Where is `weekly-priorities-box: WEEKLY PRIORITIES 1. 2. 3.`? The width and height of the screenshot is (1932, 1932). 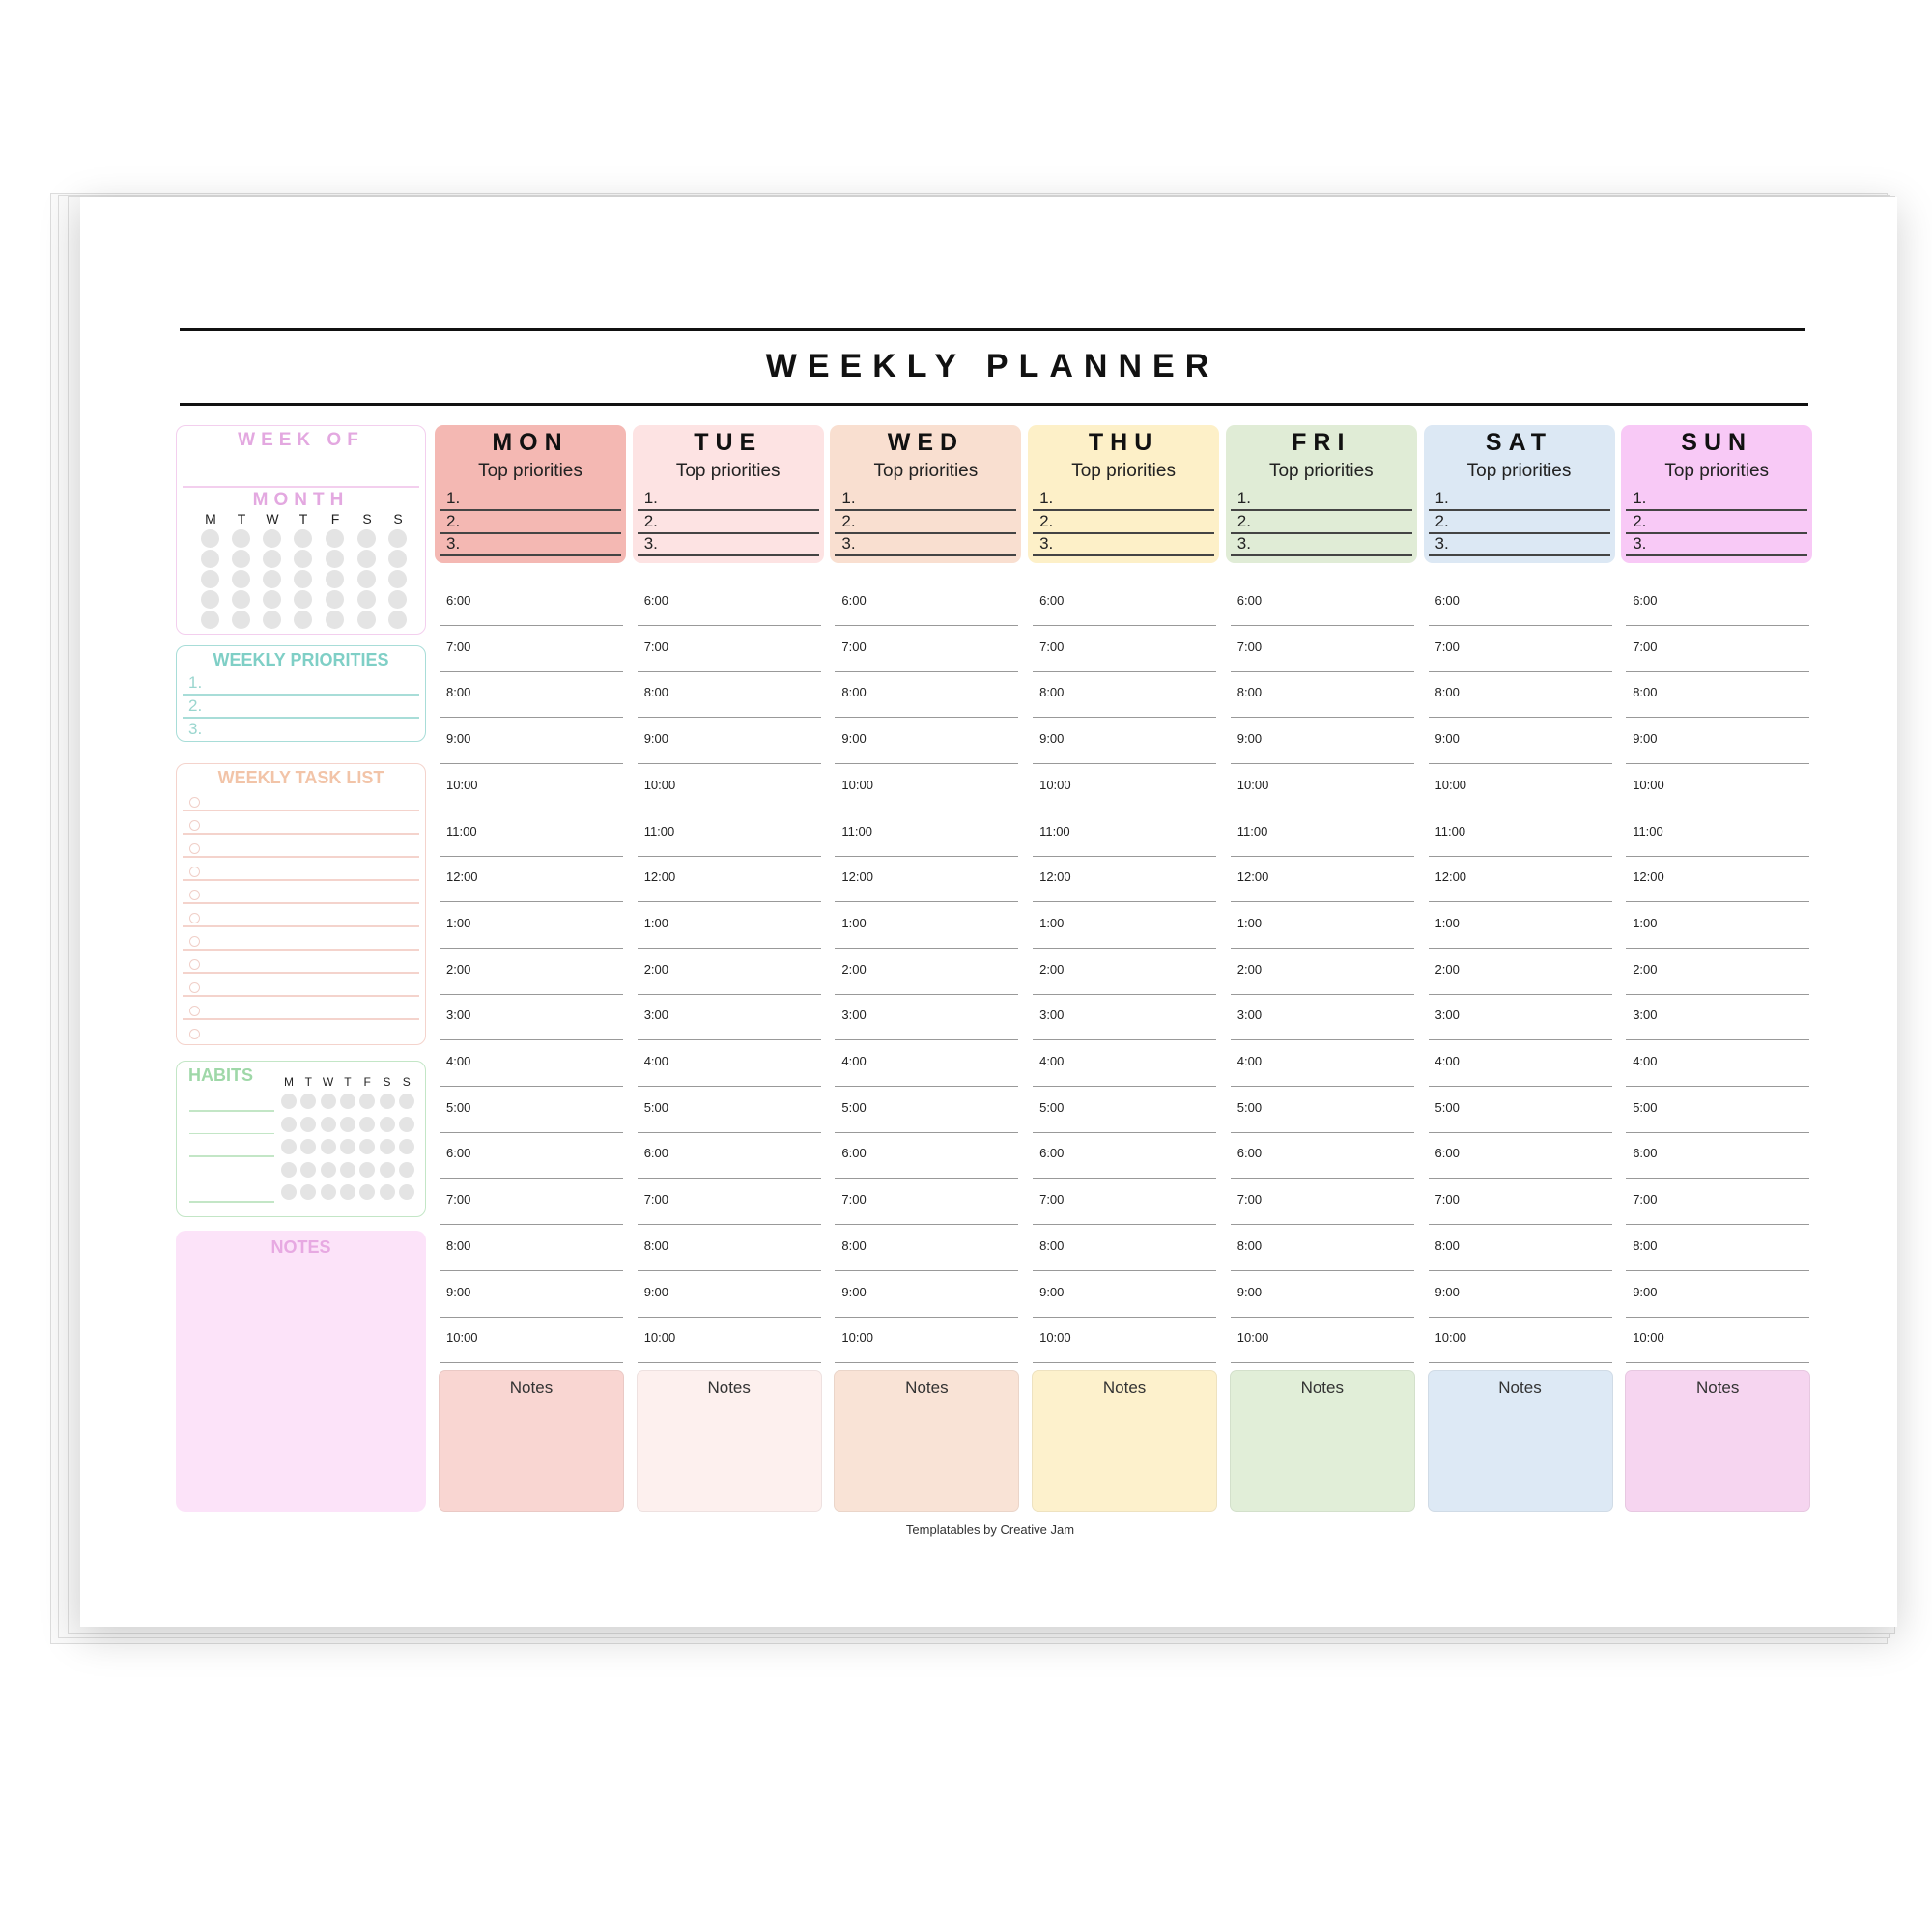
weekly-priorities-box: WEEKLY PRIORITIES 1. 2. 3. is located at coordinates (301, 693).